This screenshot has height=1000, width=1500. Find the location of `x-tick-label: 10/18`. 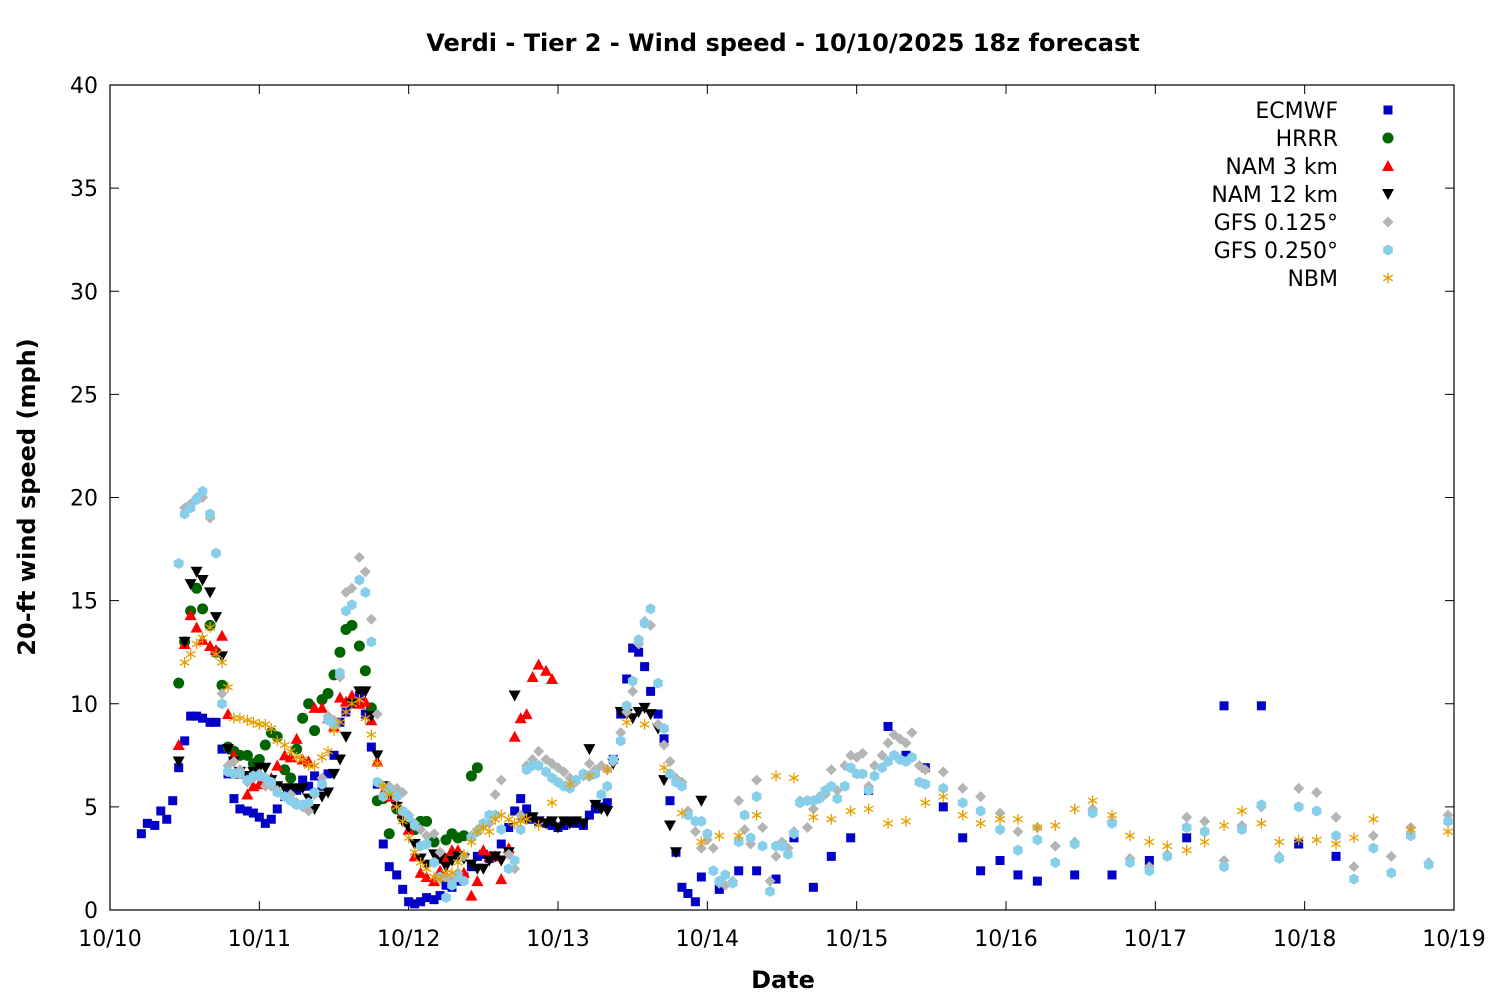

x-tick-label: 10/18 is located at coordinates (1304, 939).